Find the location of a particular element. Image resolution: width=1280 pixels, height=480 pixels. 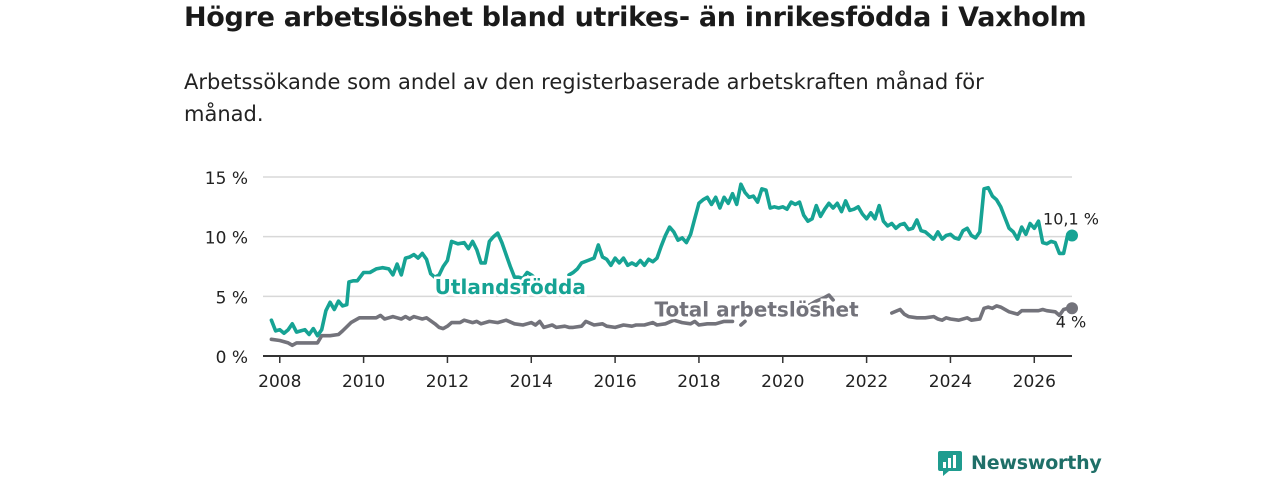

brand-logo: Newsworthy is located at coordinates (1019, 463).